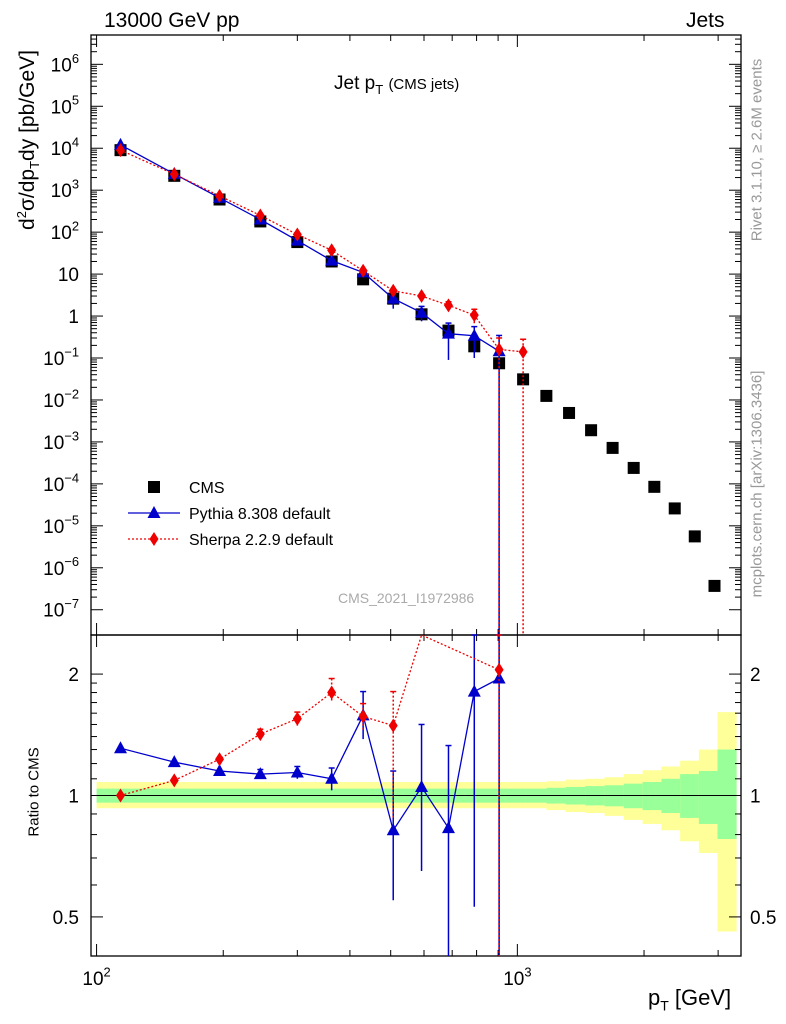  I want to click on plot-title: Jet pT (CMS jets), so click(396, 85).